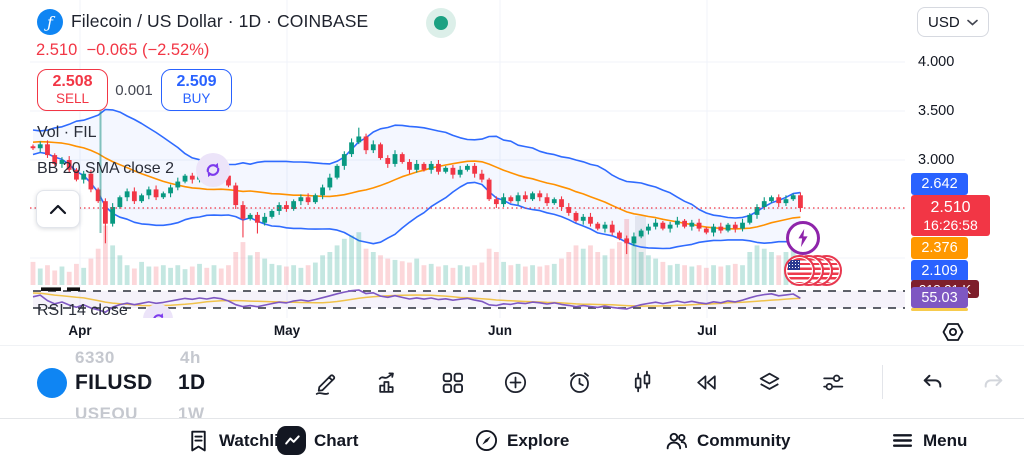 The height and width of the screenshot is (462, 1024). I want to click on watchlist-icon, so click(198, 441).